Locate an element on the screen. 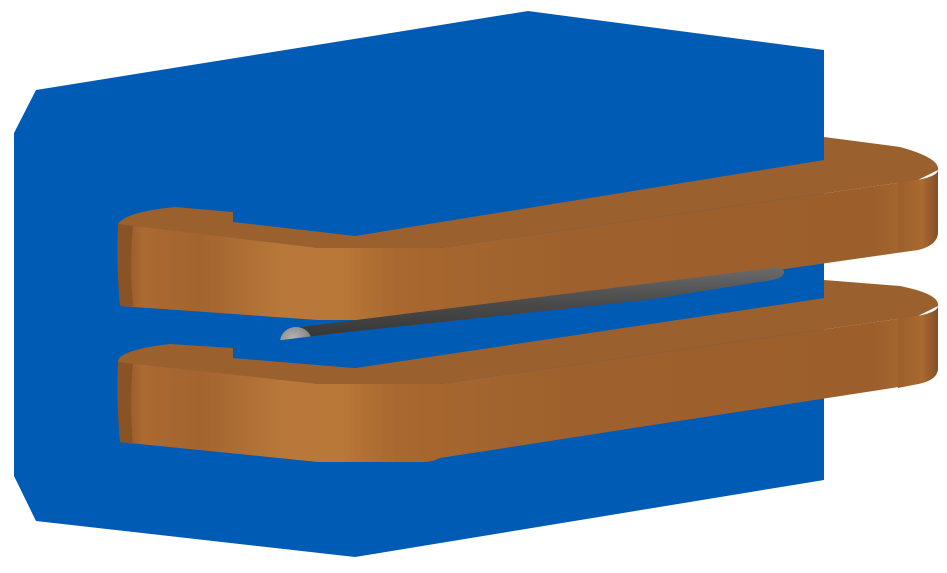  lower-coil-left-end is located at coordinates (125, 403).